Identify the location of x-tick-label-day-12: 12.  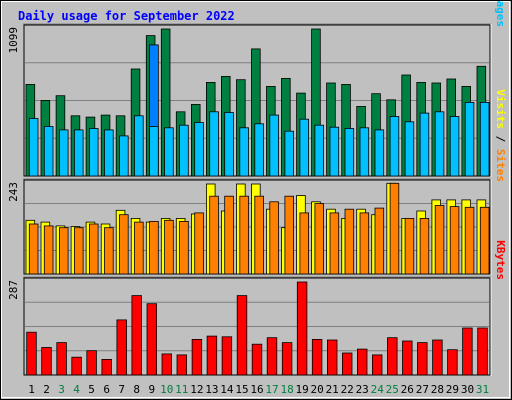
(196, 389).